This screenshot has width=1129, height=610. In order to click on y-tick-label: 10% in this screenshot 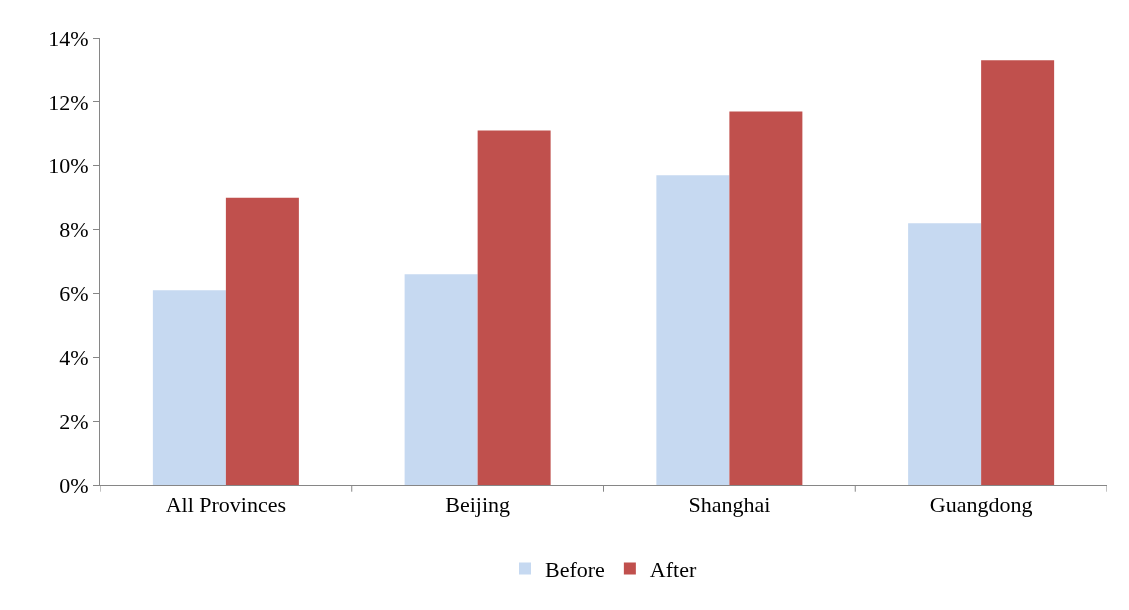, I will do `click(68, 166)`.